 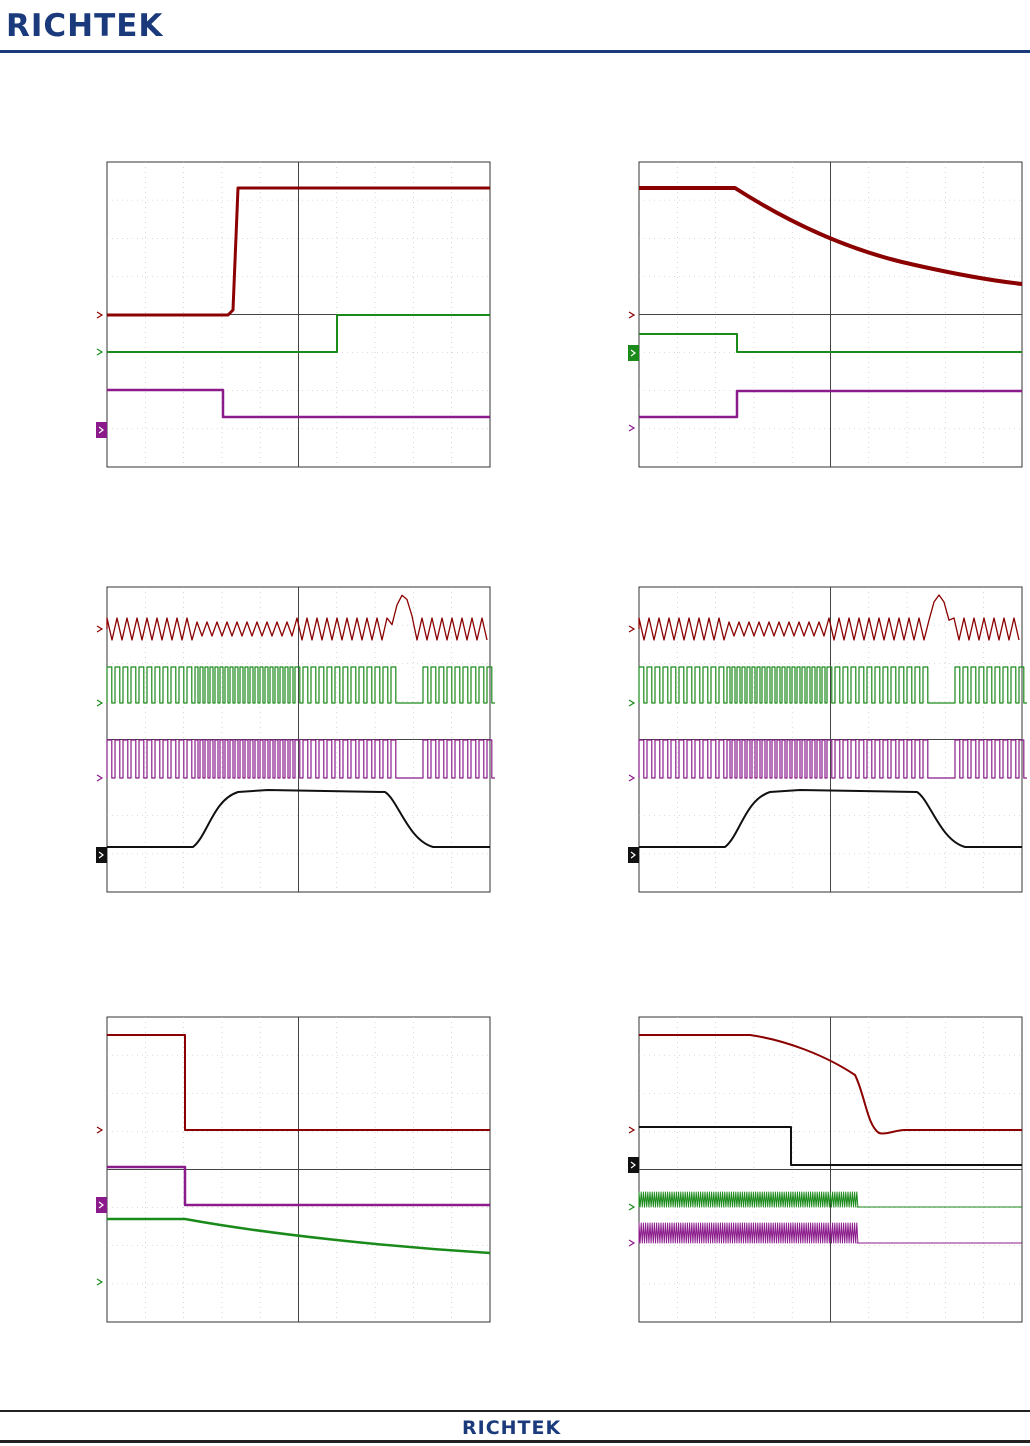 What do you see at coordinates (100, 1282) in the screenshot?
I see `scope-5-marker-green` at bounding box center [100, 1282].